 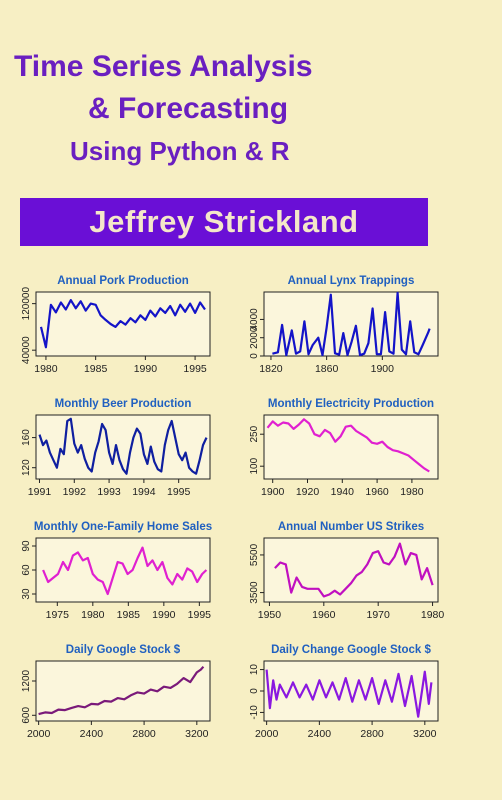 I want to click on y-tick-label: 100, so click(x=254, y=465).